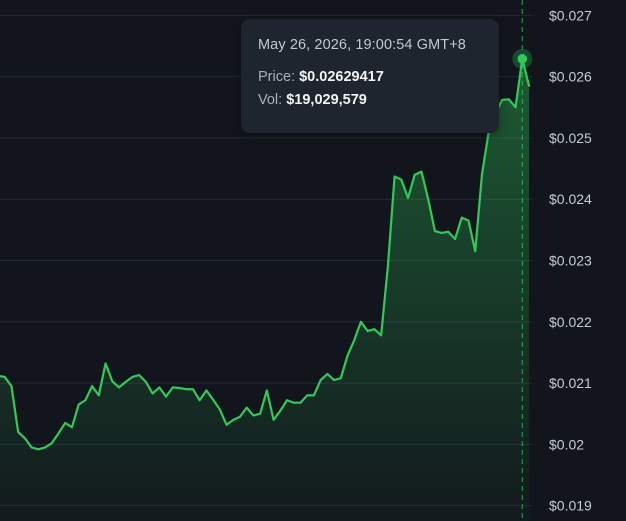  I want to click on highlight-point, so click(522, 59).